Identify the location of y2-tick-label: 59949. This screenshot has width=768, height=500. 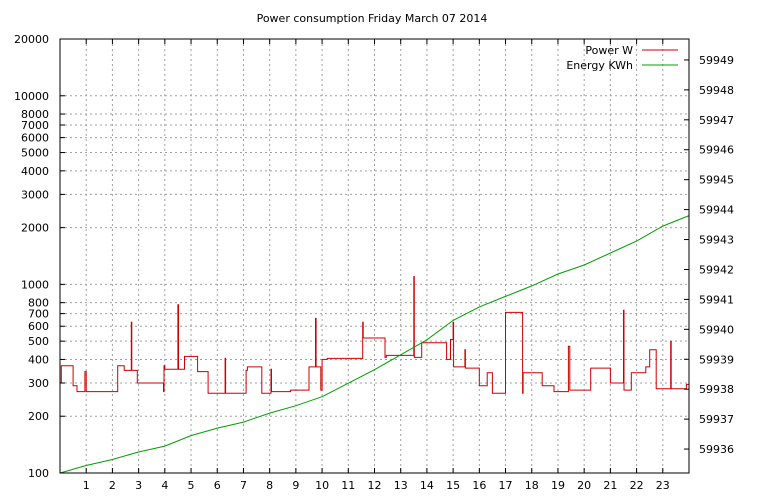
(716, 60).